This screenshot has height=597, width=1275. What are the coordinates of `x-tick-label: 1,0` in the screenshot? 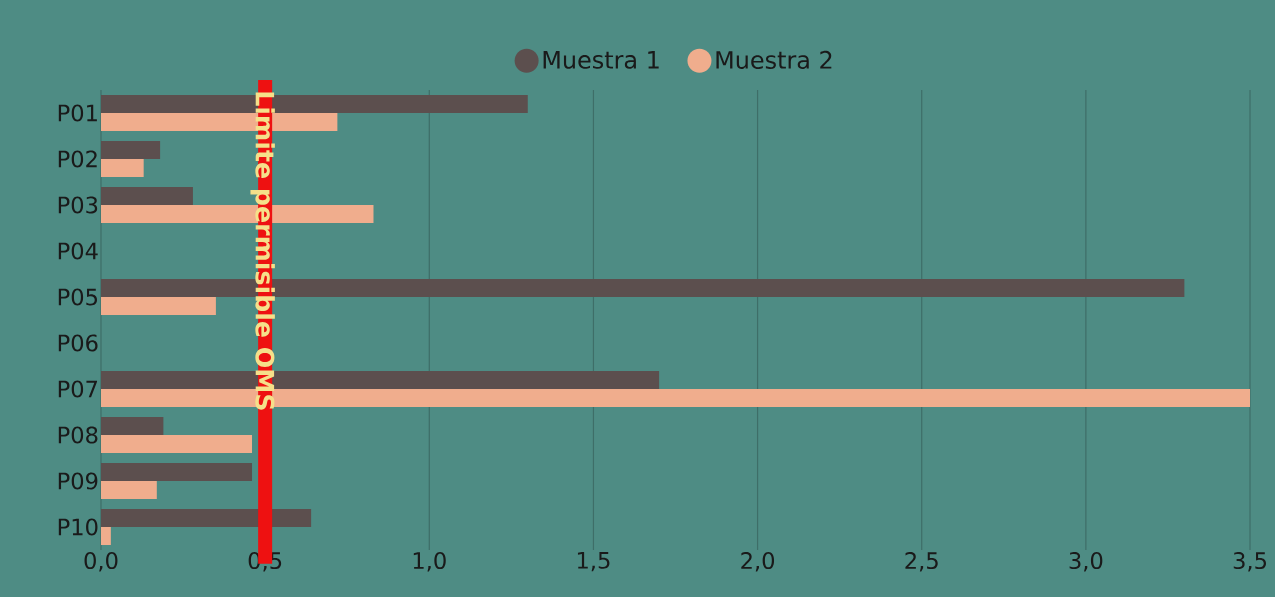 It's located at (429, 562).